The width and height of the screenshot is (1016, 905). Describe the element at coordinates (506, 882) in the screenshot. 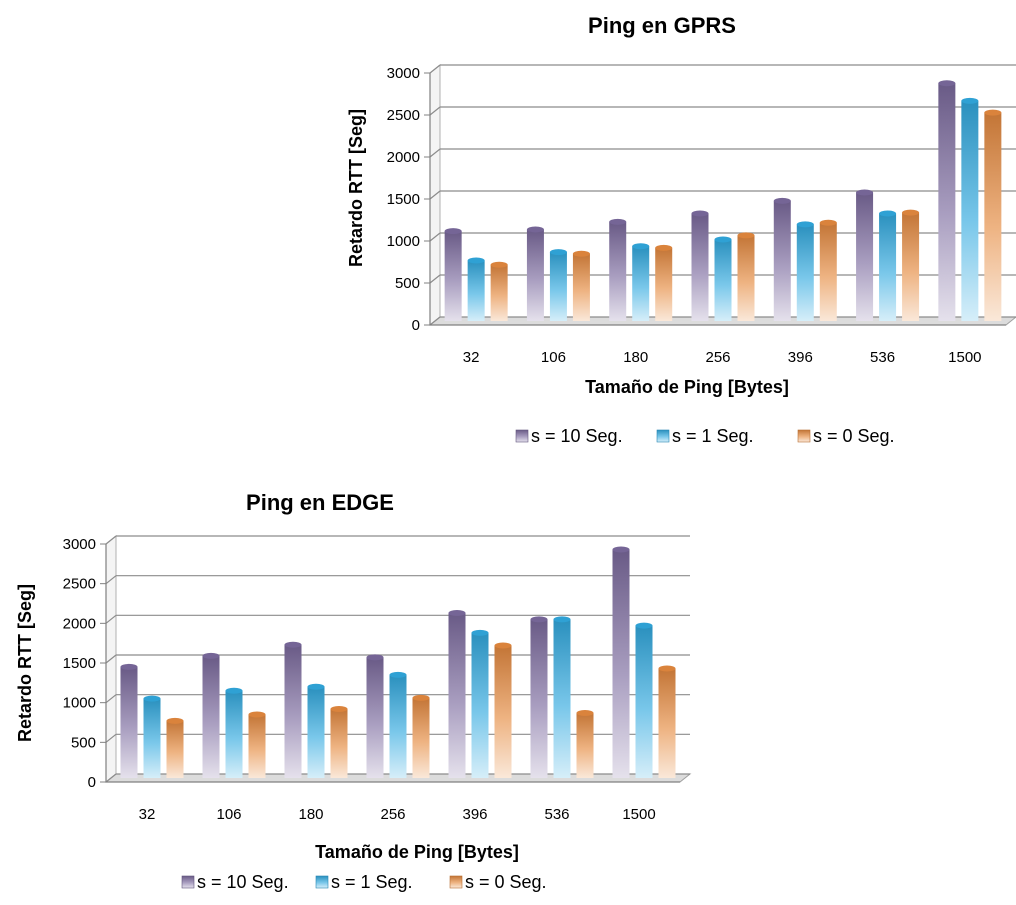

I see `legend-label: s = 0 Seg.` at that location.